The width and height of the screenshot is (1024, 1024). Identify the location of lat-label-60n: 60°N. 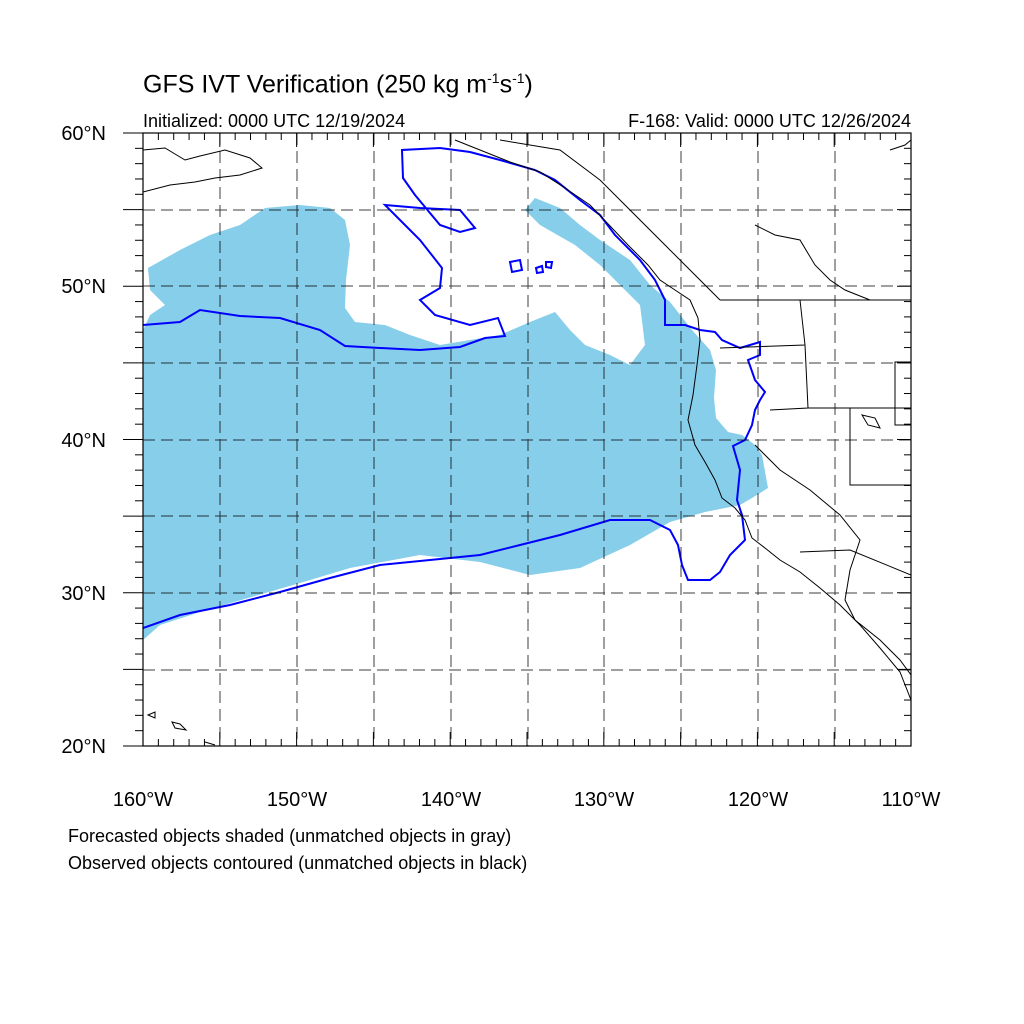
(83, 134).